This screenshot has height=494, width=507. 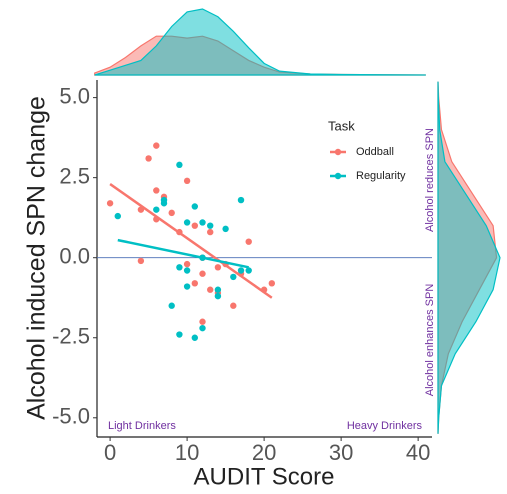 I want to click on annotation: Alcohol enhances SPN, so click(x=430, y=340).